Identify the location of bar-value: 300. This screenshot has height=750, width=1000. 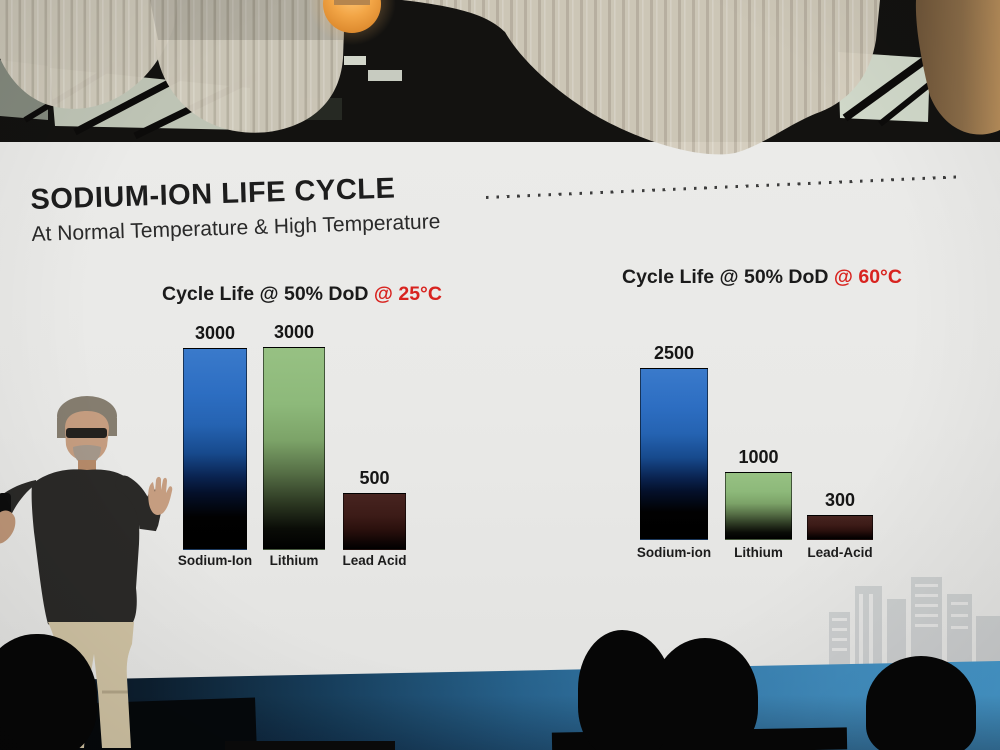
(840, 500).